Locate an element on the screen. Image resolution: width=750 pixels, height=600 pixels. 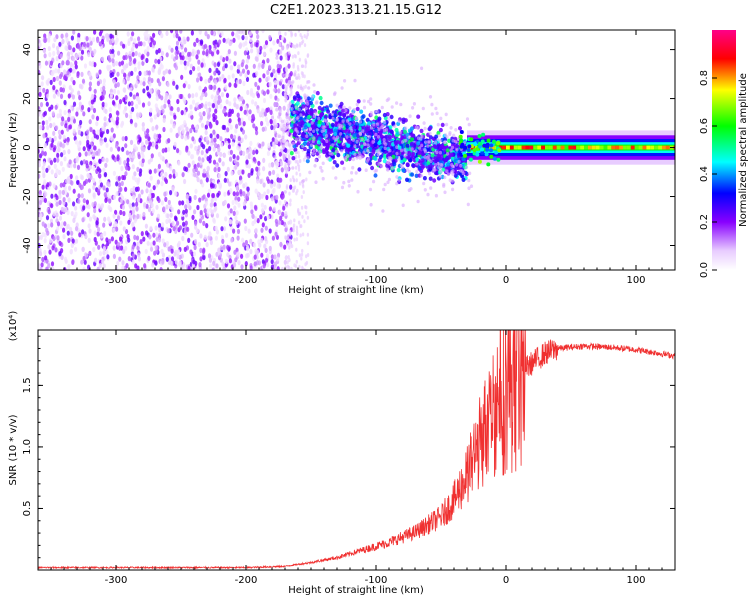
spectrogram-xlabel: Height of straight line (km) is located at coordinates (356, 290).